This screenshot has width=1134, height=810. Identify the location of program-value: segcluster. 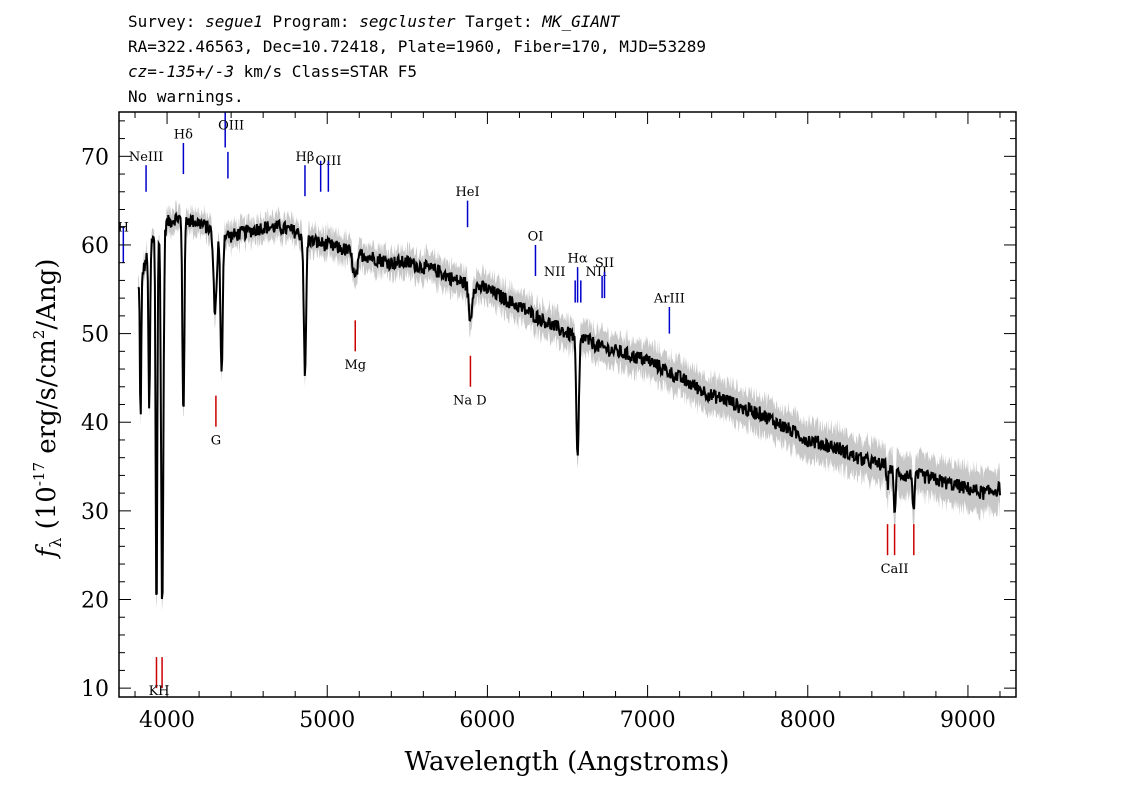
(407, 21).